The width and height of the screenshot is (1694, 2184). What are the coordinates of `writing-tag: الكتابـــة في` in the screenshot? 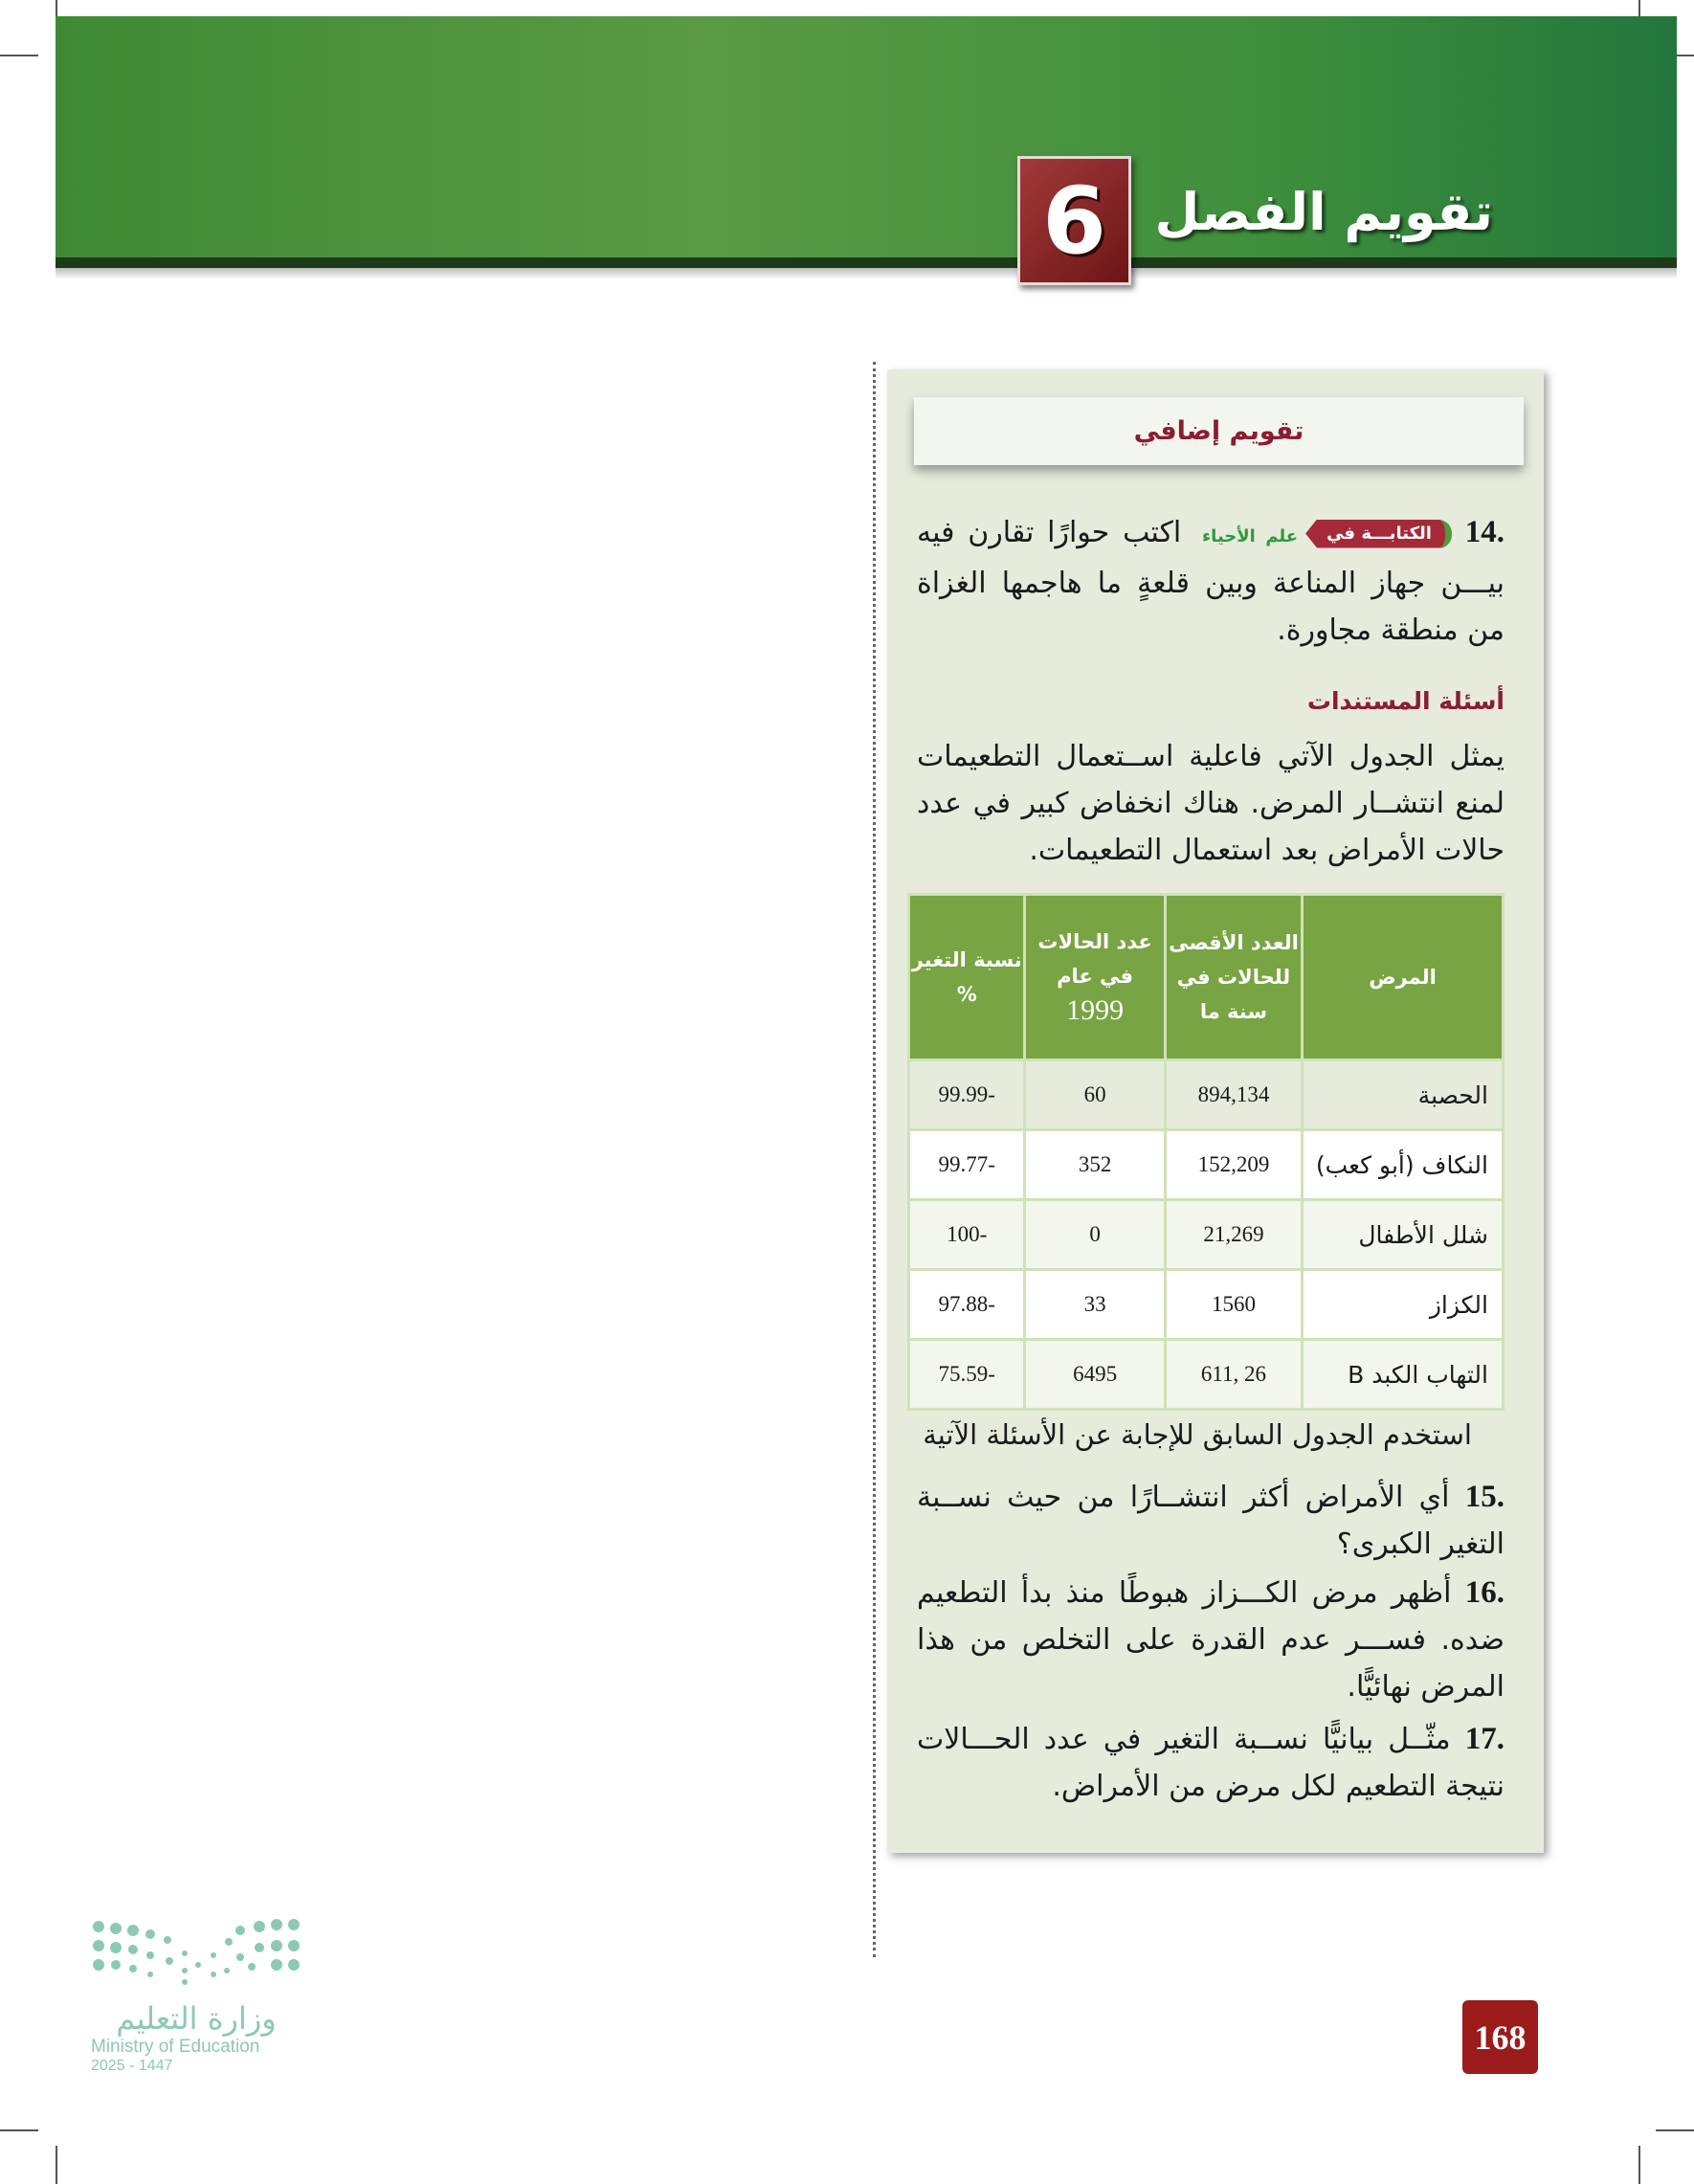 It's located at (1378, 533).